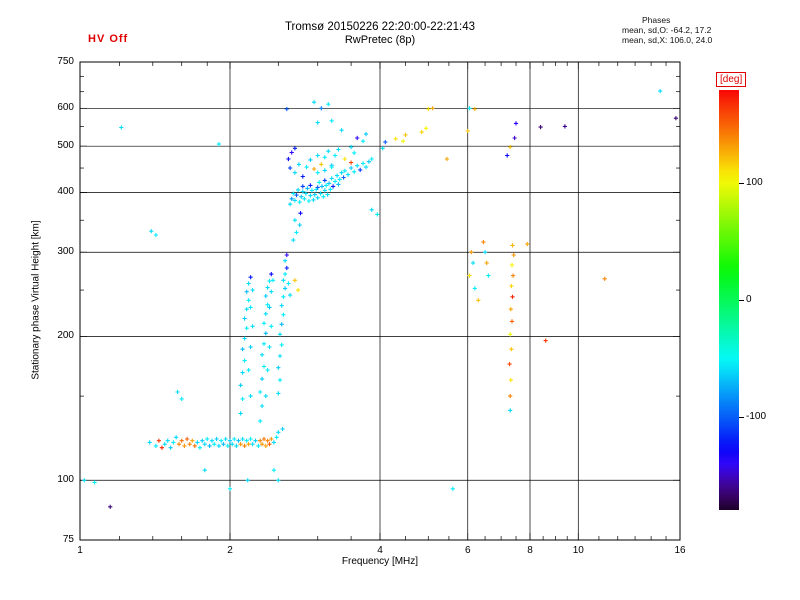  Describe the element at coordinates (749, 299) in the screenshot. I see `colorbar-tick-label: 0` at that location.